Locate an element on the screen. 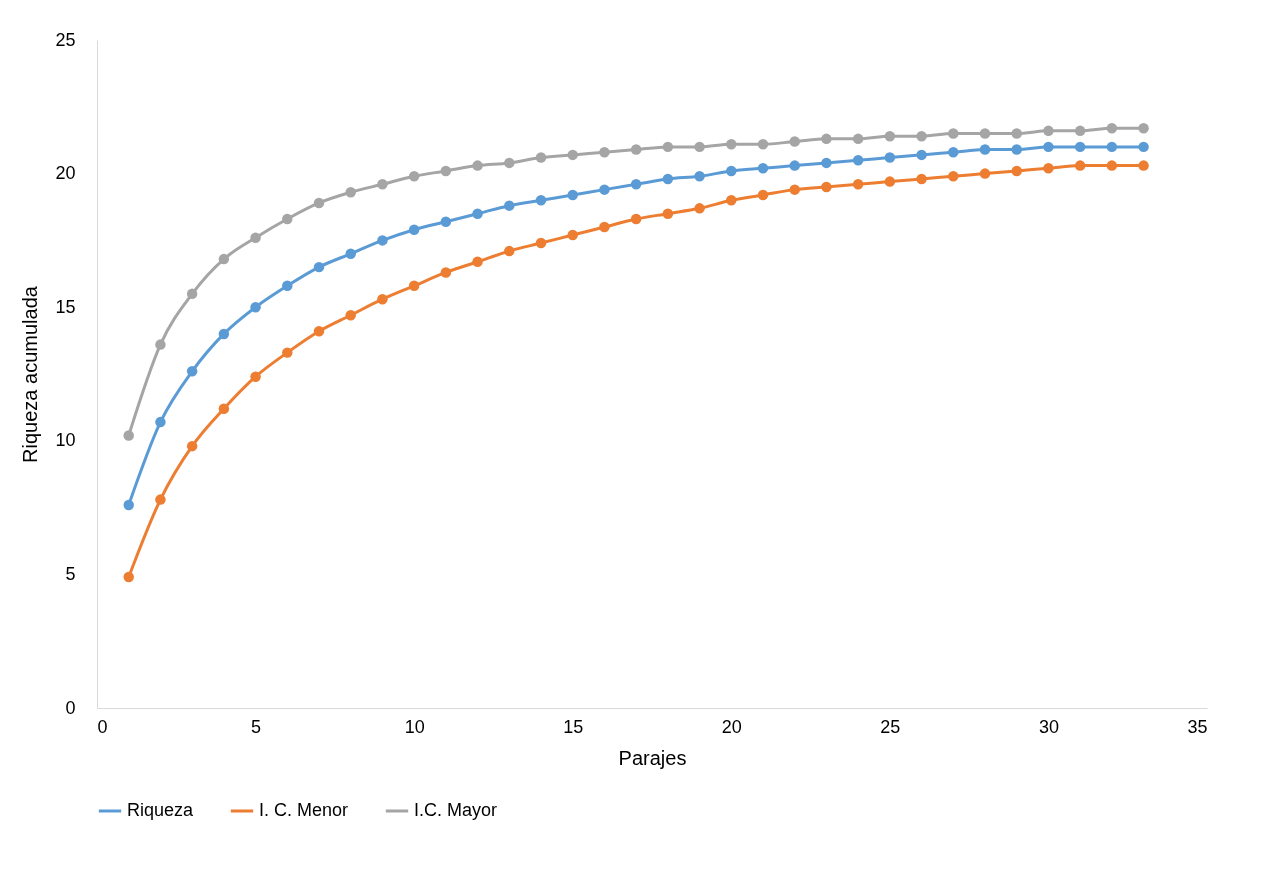 The height and width of the screenshot is (880, 1287). x-tick-label: 30 is located at coordinates (1048, 726).